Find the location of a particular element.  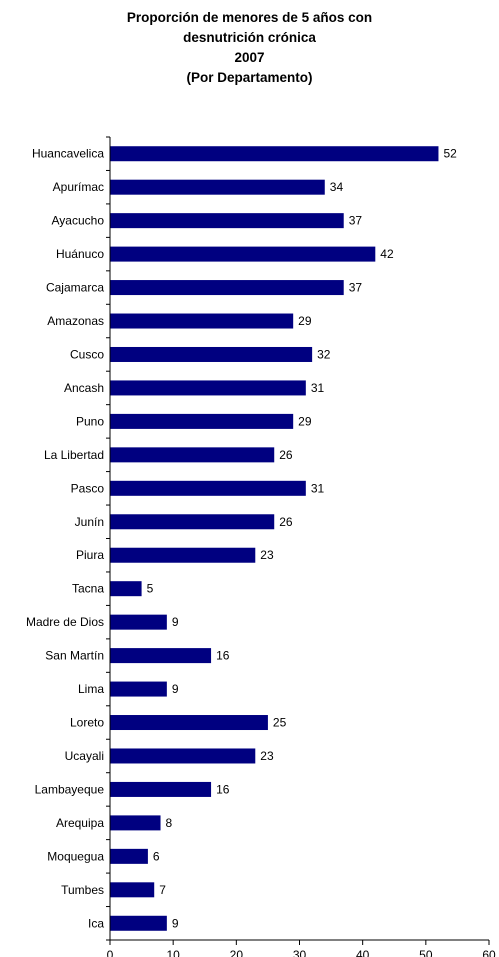

category-label: Huánuco is located at coordinates (80, 254).